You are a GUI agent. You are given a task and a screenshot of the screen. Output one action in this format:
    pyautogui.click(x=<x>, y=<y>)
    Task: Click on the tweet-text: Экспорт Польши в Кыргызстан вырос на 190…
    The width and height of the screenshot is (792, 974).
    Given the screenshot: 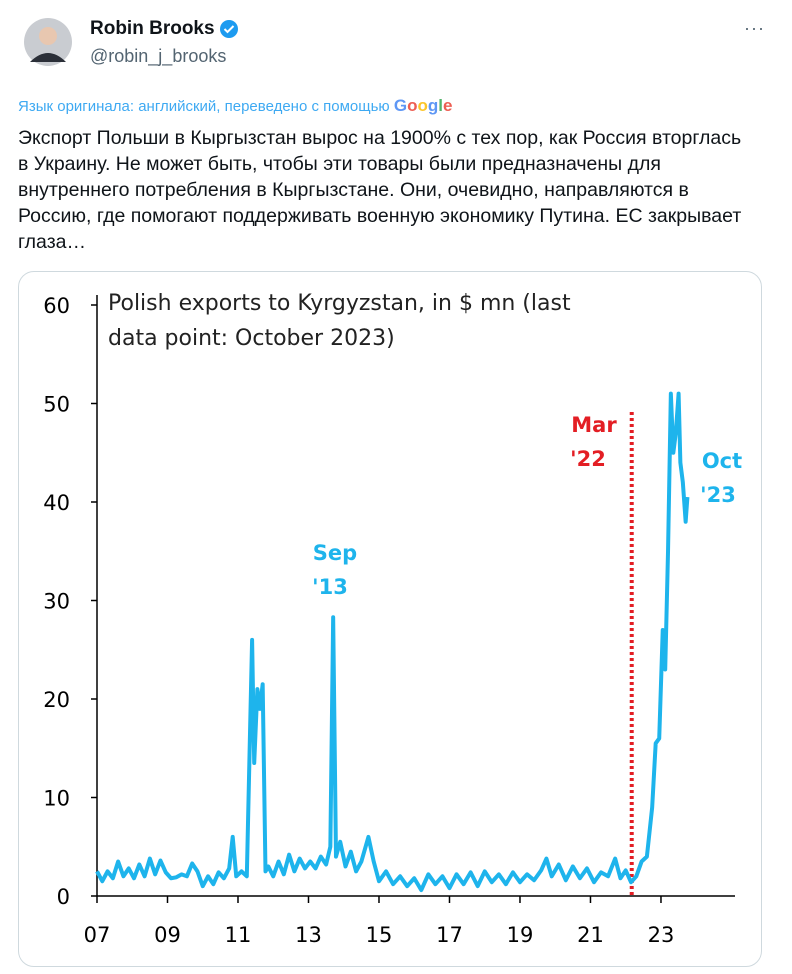 What is the action you would take?
    pyautogui.click(x=380, y=190)
    